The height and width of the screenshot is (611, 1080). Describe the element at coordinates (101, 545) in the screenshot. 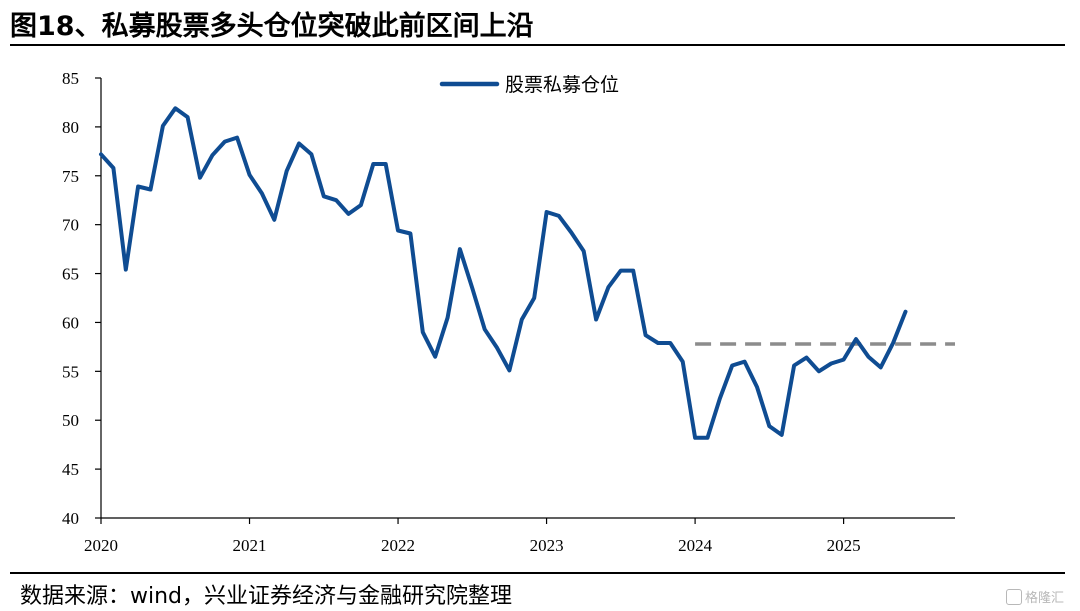

I see `x-tick-label: 2020` at that location.